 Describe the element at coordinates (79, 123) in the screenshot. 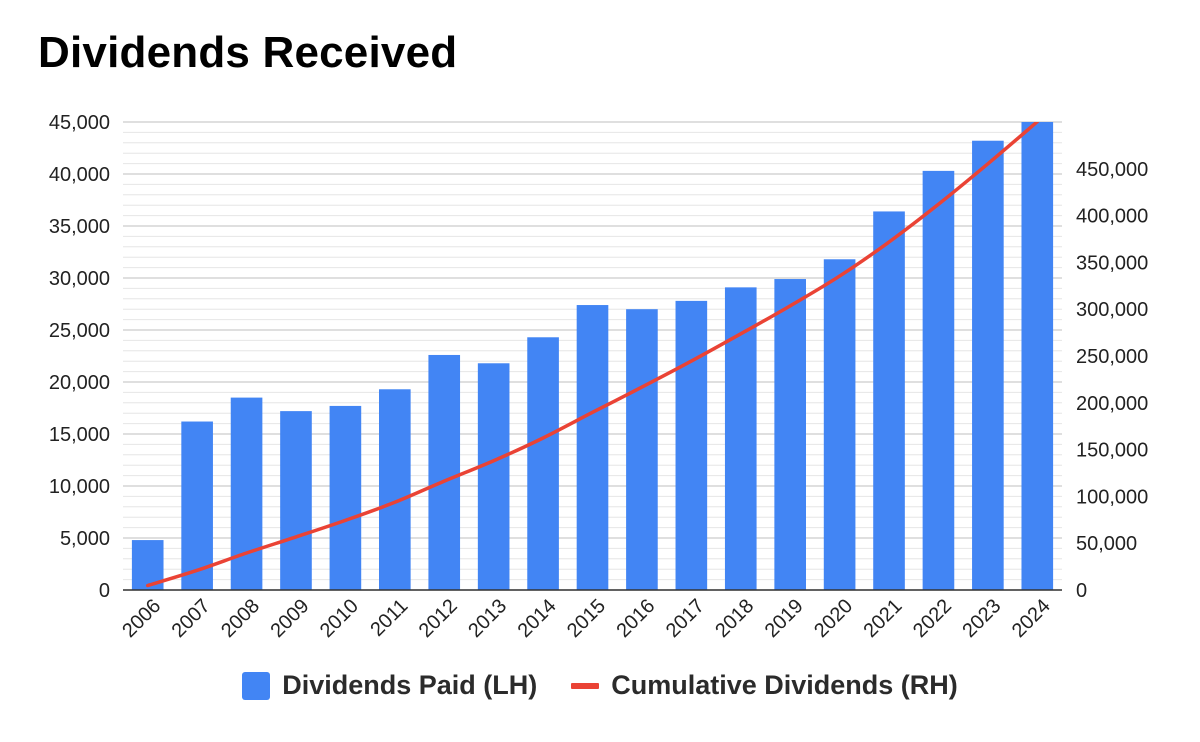

I see `left-axis-tick-label: 45,000` at that location.